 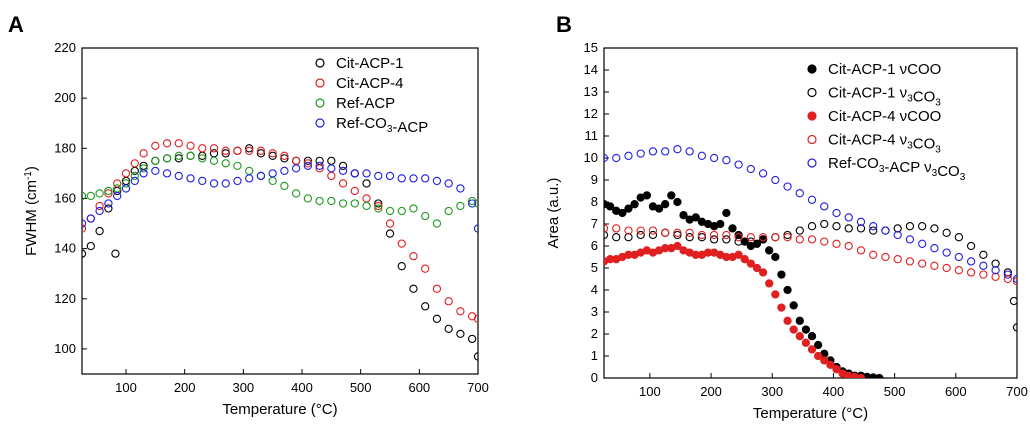 What do you see at coordinates (564, 24) in the screenshot?
I see `panel-label-b: B` at bounding box center [564, 24].